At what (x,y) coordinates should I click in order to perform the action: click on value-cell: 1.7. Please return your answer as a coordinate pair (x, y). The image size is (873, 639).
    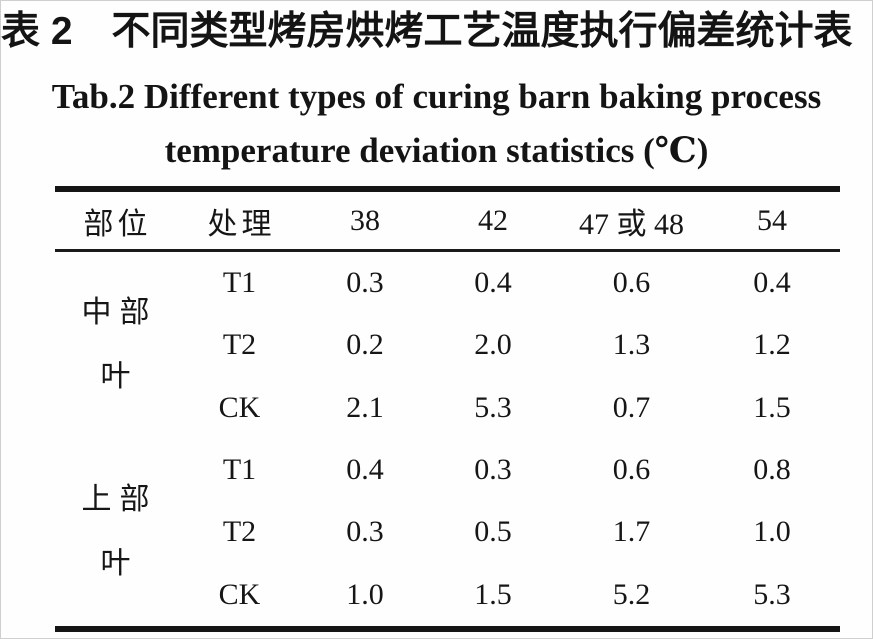
    Looking at the image, I should click on (631, 532).